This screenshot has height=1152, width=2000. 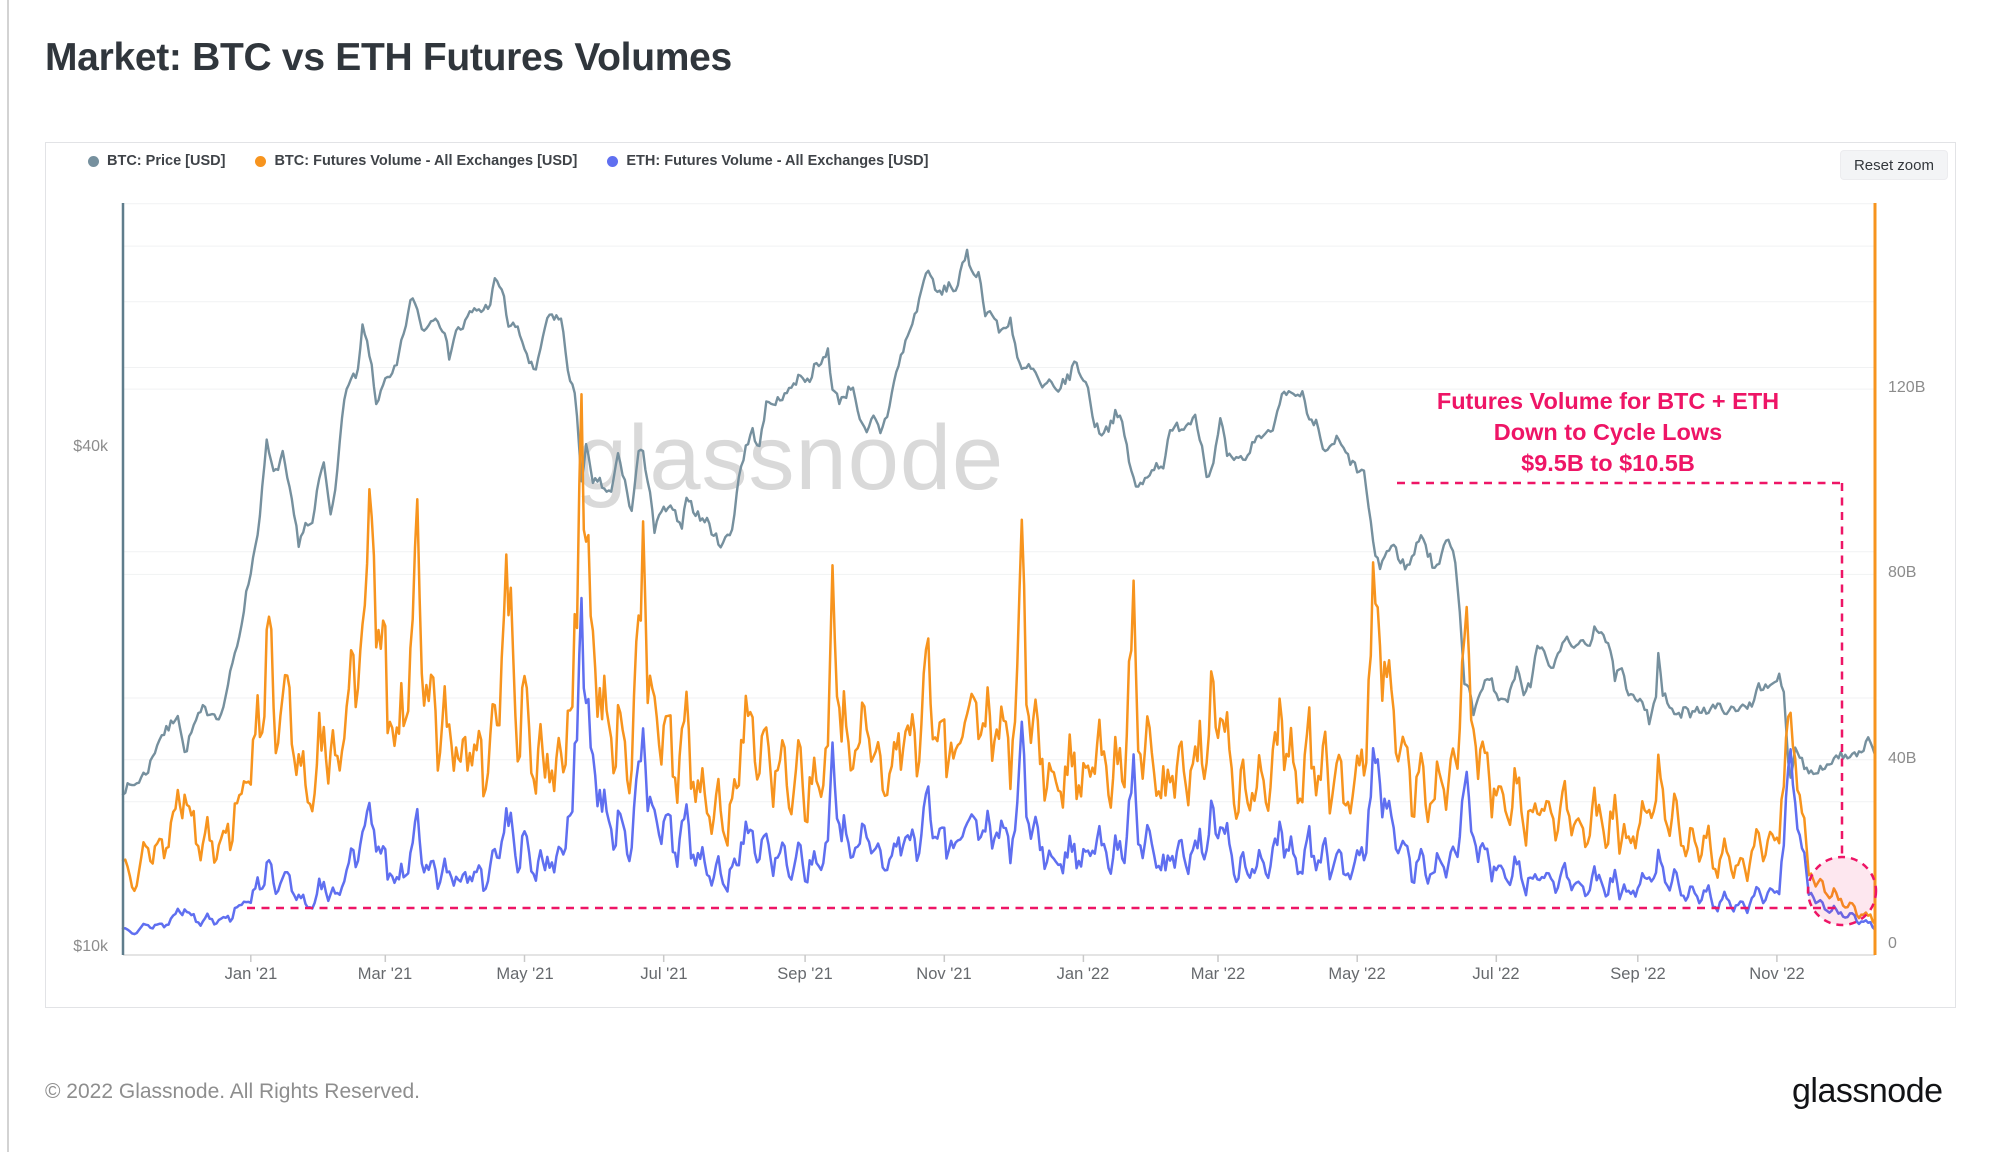 What do you see at coordinates (805, 974) in the screenshot?
I see `x-axis-label: Sep '21` at bounding box center [805, 974].